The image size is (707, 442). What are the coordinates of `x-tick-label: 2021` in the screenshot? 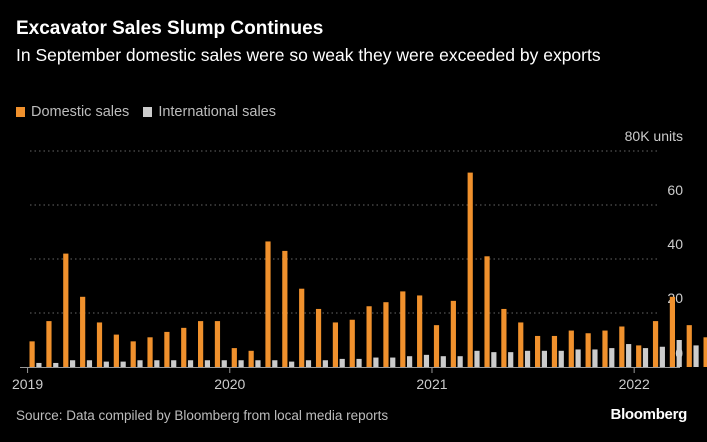 It's located at (431, 384).